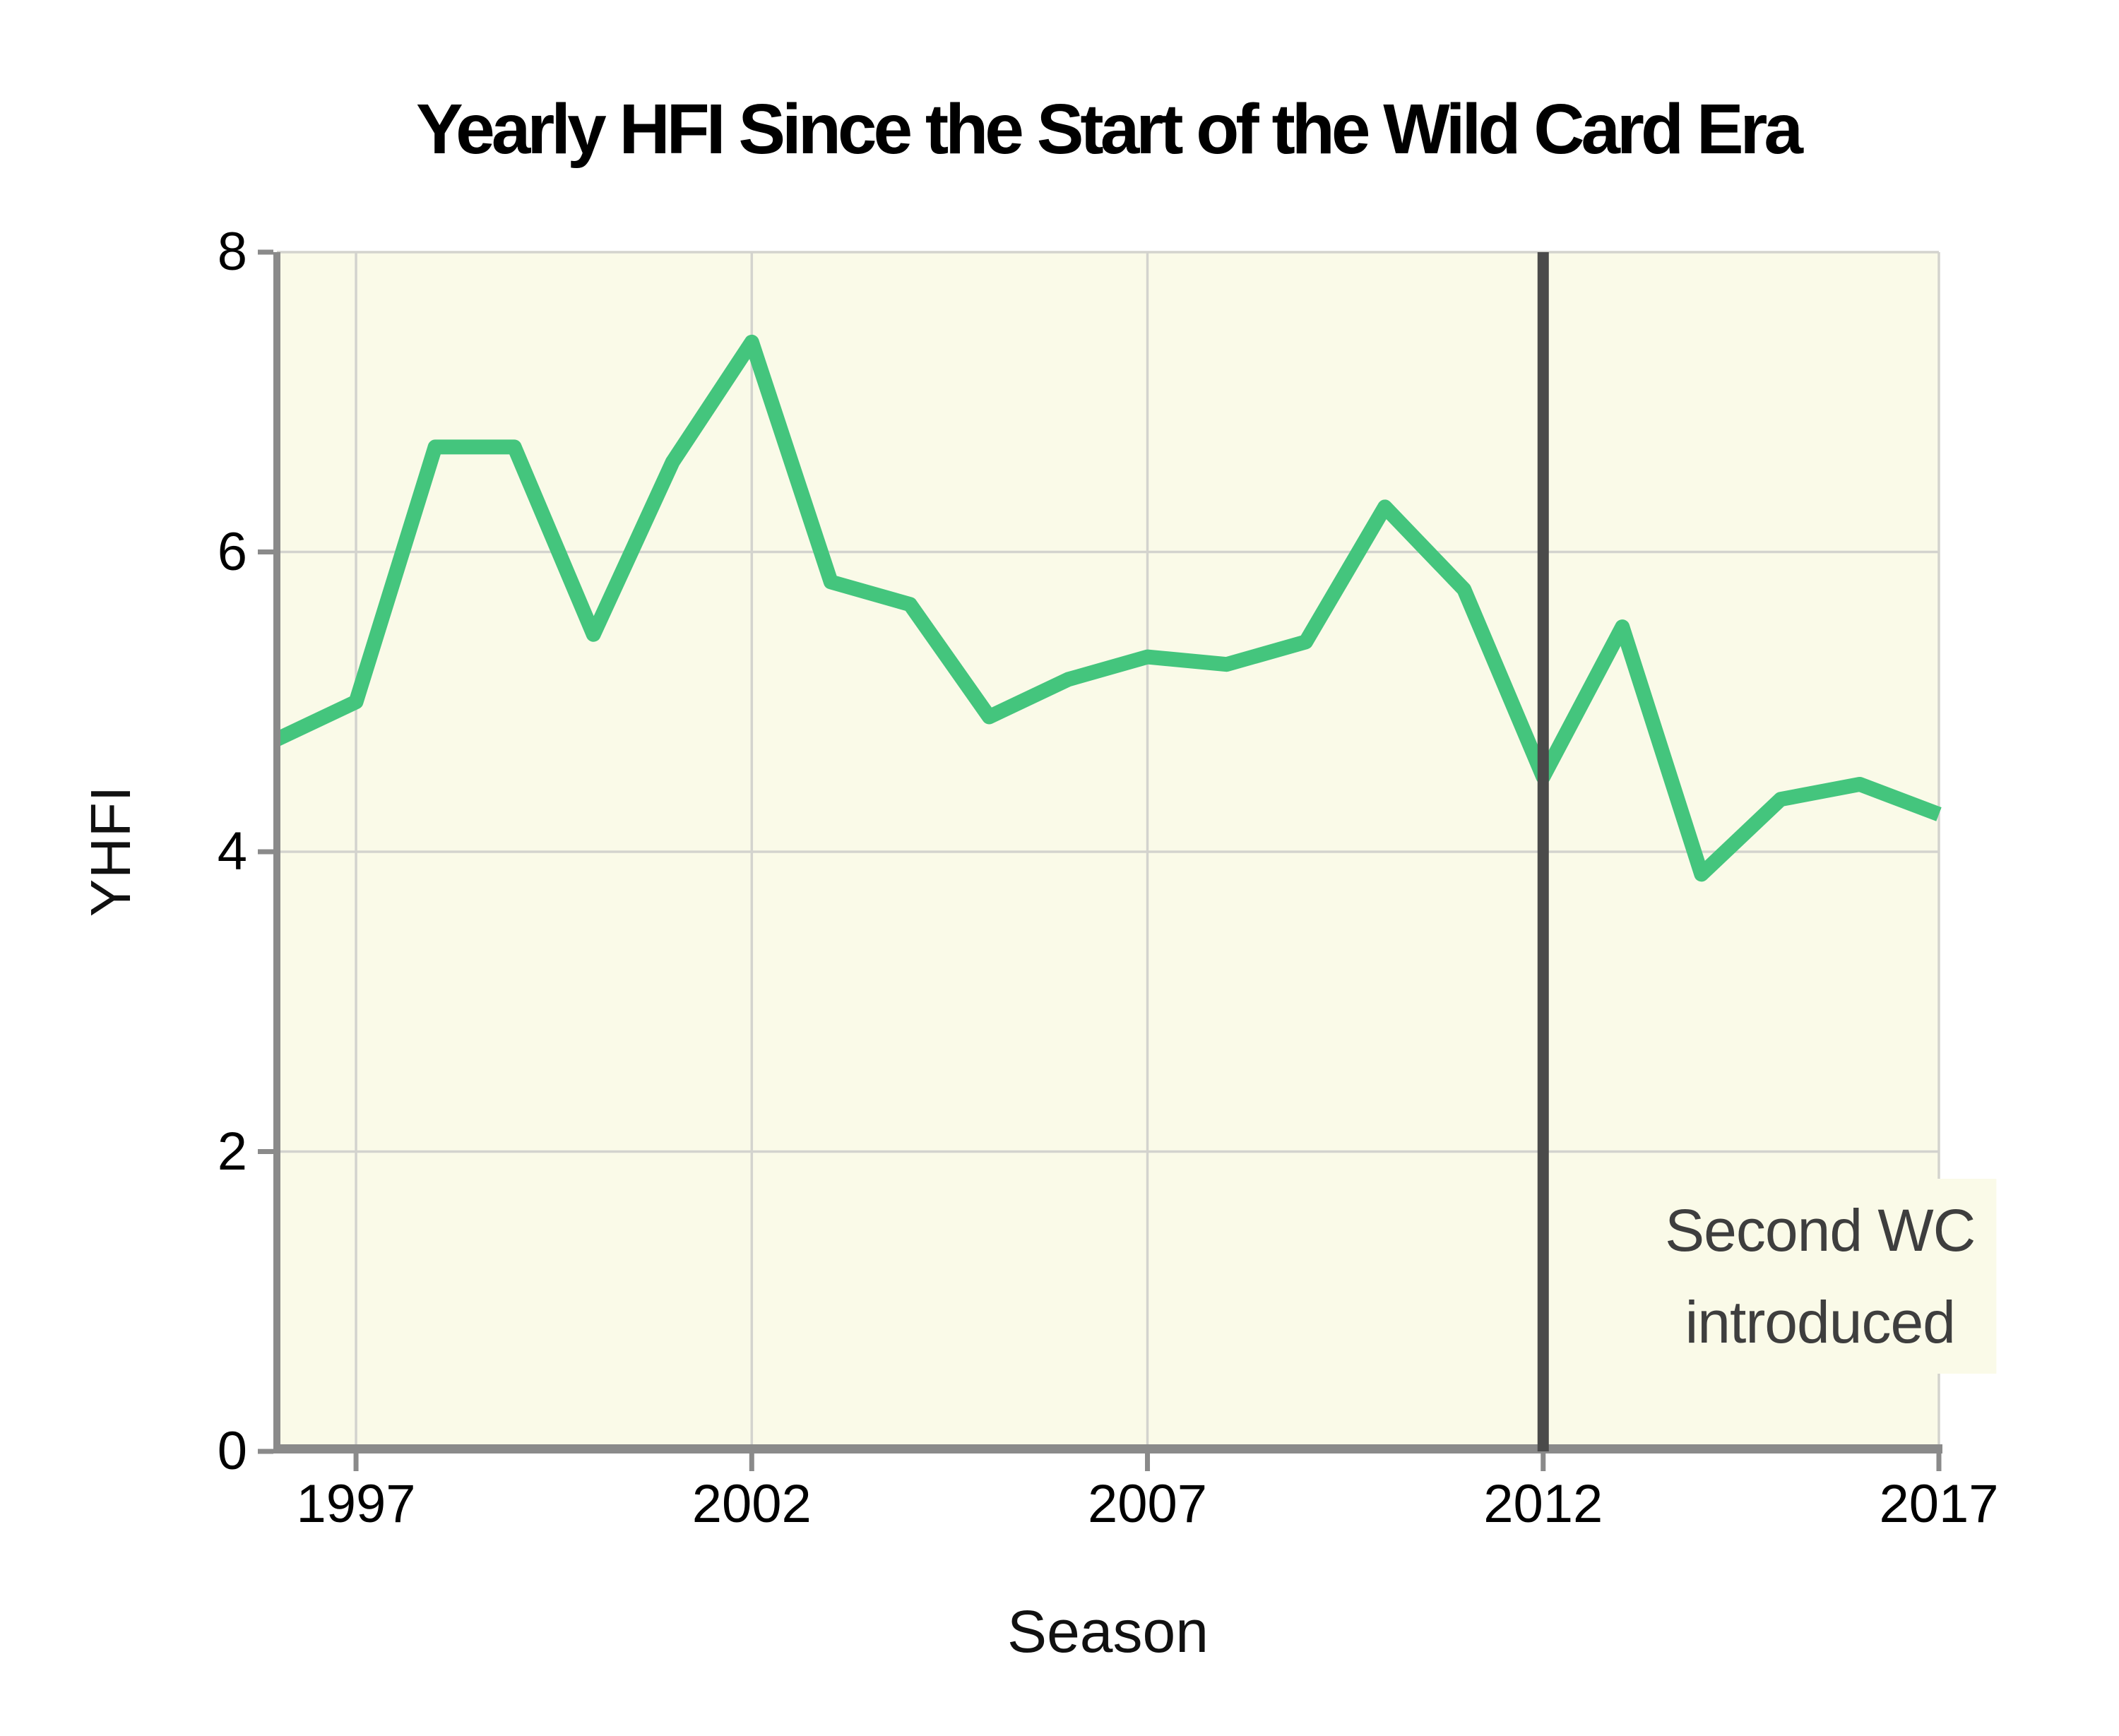  I want to click on y-tick-label: 2, so click(232, 1151).